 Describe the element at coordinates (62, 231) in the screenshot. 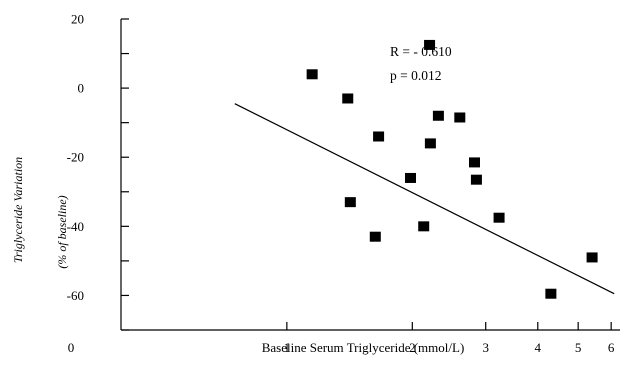

I see `y-axis-title-line2: (% of baseline)` at that location.